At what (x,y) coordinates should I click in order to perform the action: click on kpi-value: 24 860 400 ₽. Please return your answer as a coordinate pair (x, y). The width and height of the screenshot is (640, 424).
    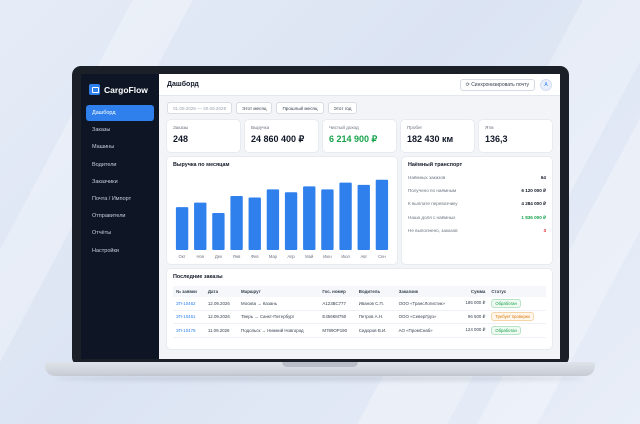
    Looking at the image, I should click on (278, 139).